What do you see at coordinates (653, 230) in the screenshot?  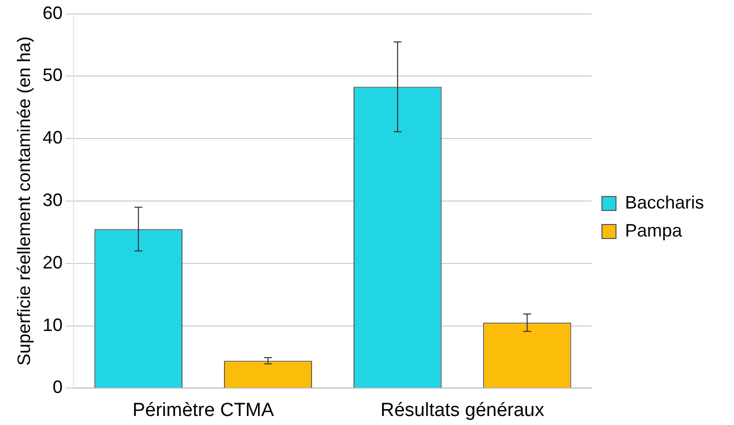 I see `legend-label: Pampa` at bounding box center [653, 230].